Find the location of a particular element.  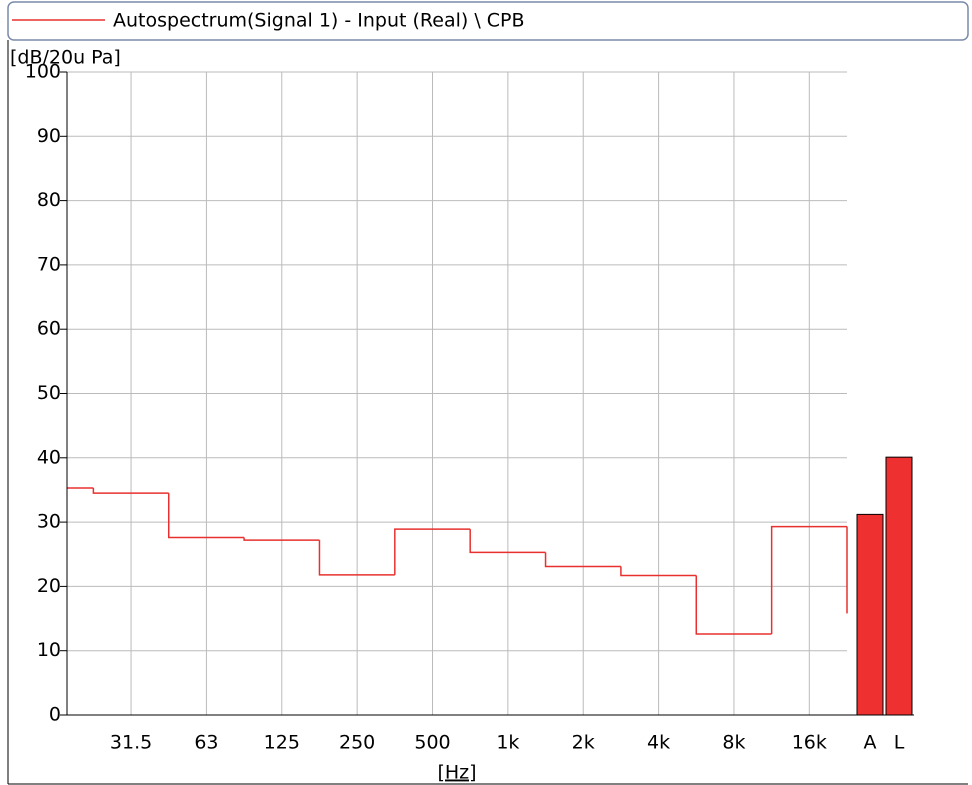

y-tick-label: 60 is located at coordinates (49, 329).